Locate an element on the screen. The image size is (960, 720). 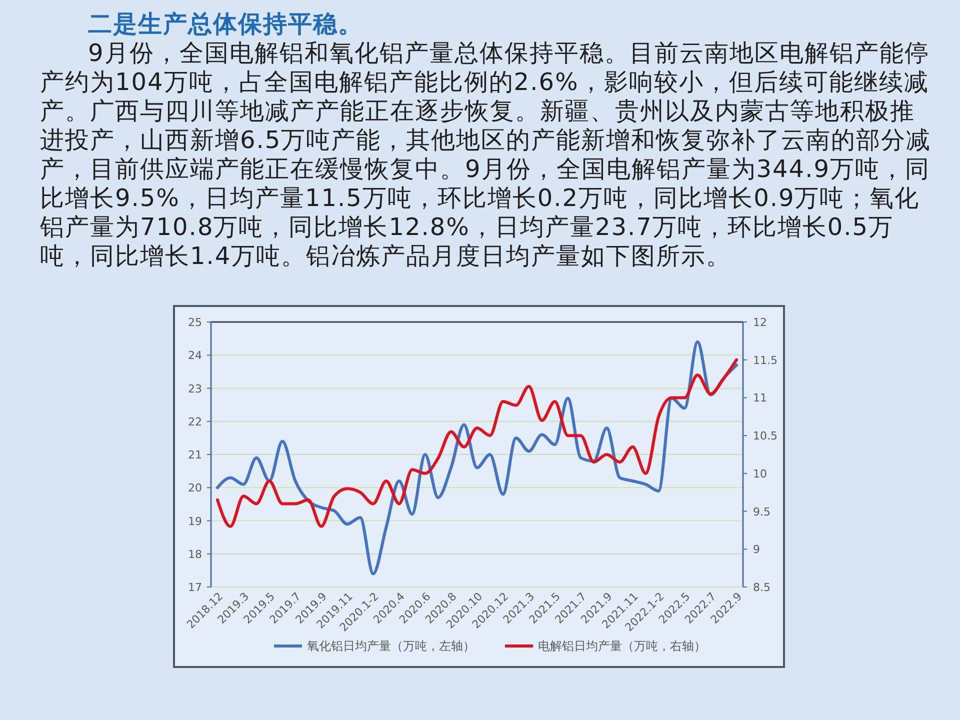
y-tick-label: 18 is located at coordinates (195, 554).